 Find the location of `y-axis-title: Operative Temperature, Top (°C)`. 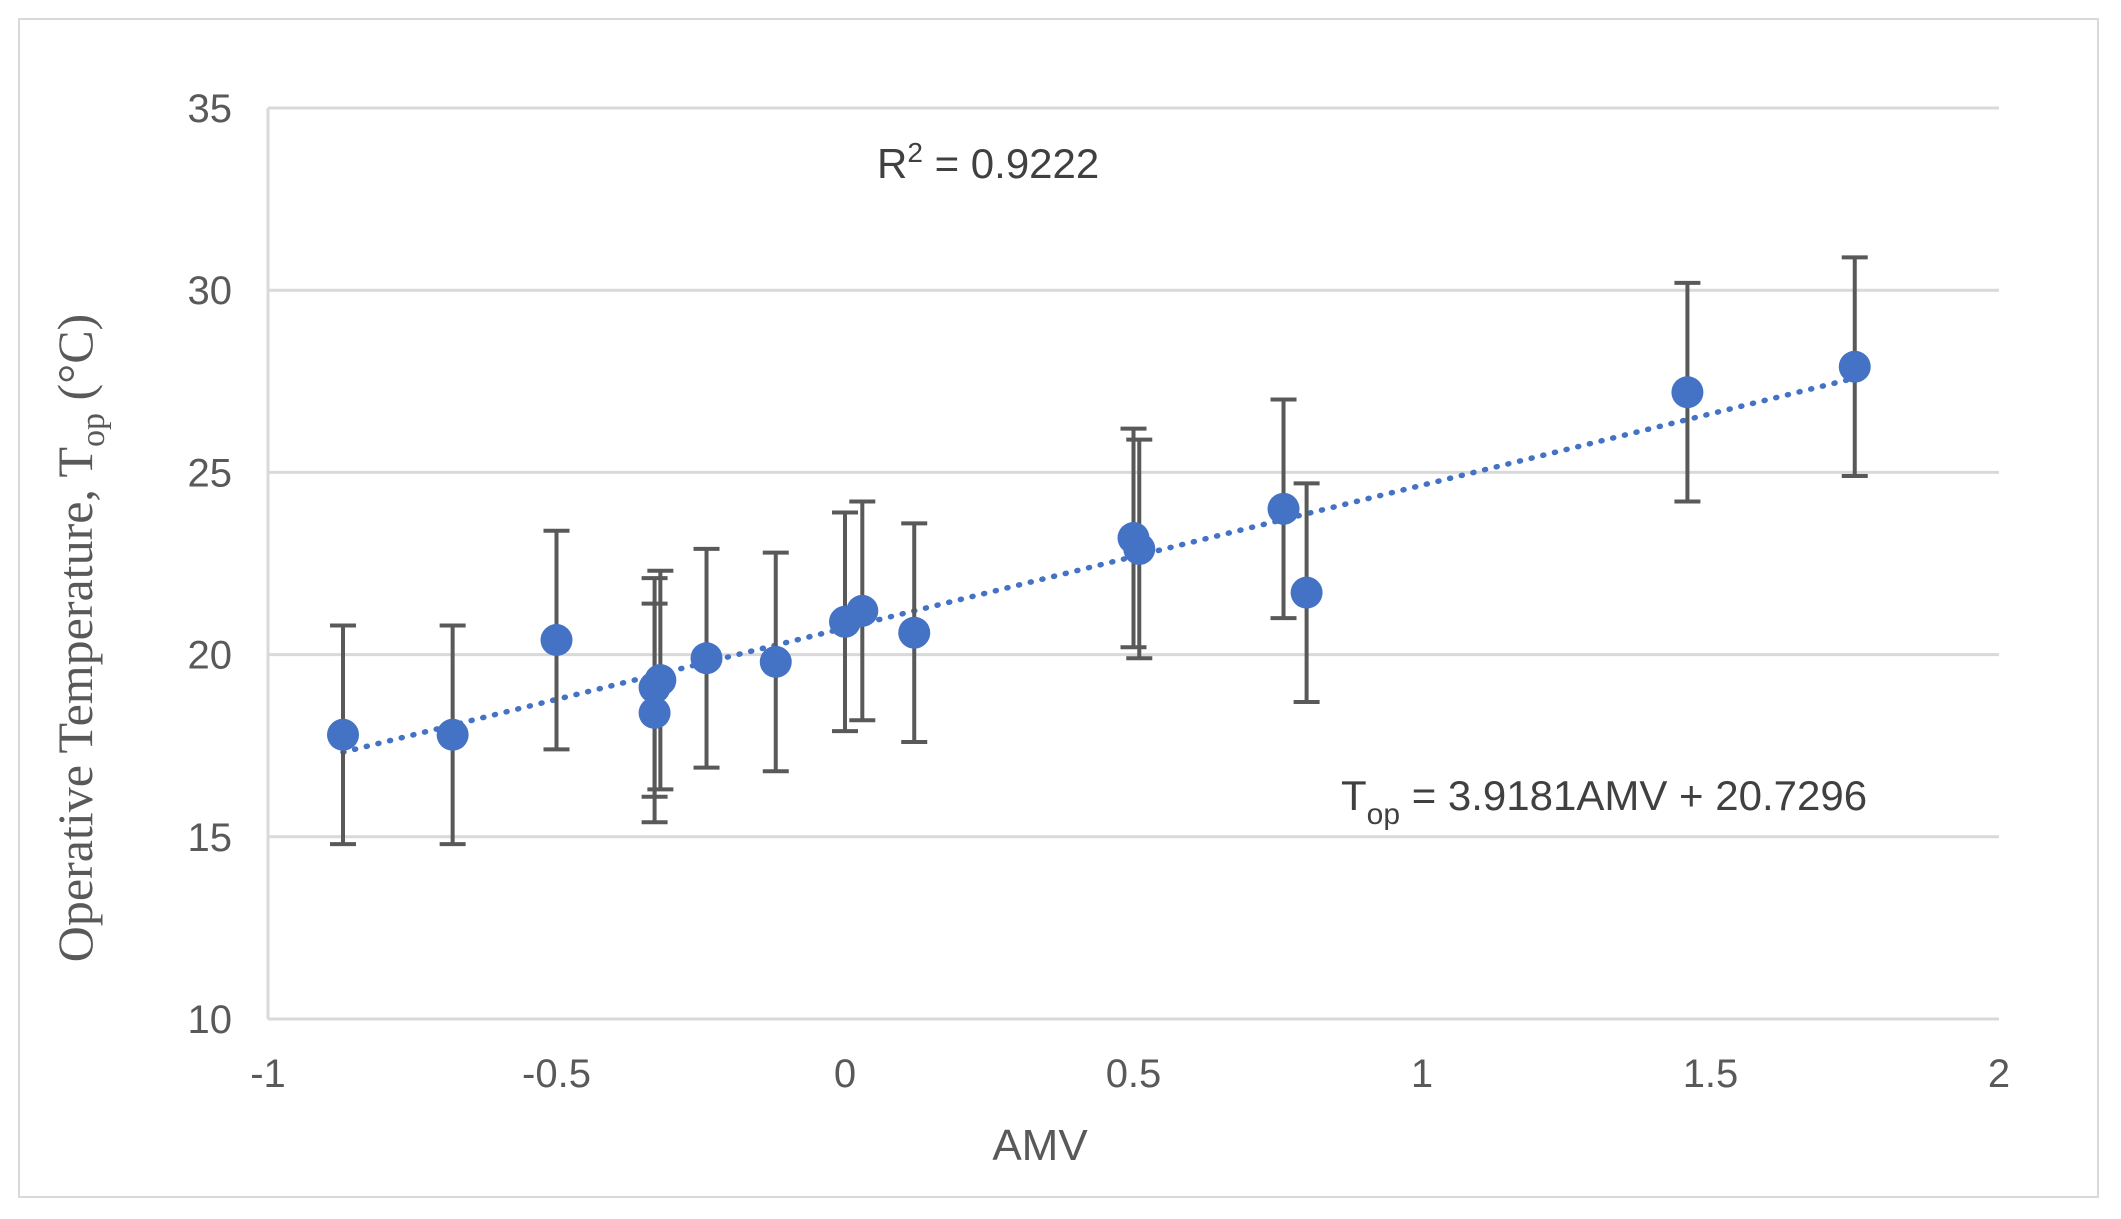

y-axis-title: Operative Temperature, Top (°C) is located at coordinates (79, 638).